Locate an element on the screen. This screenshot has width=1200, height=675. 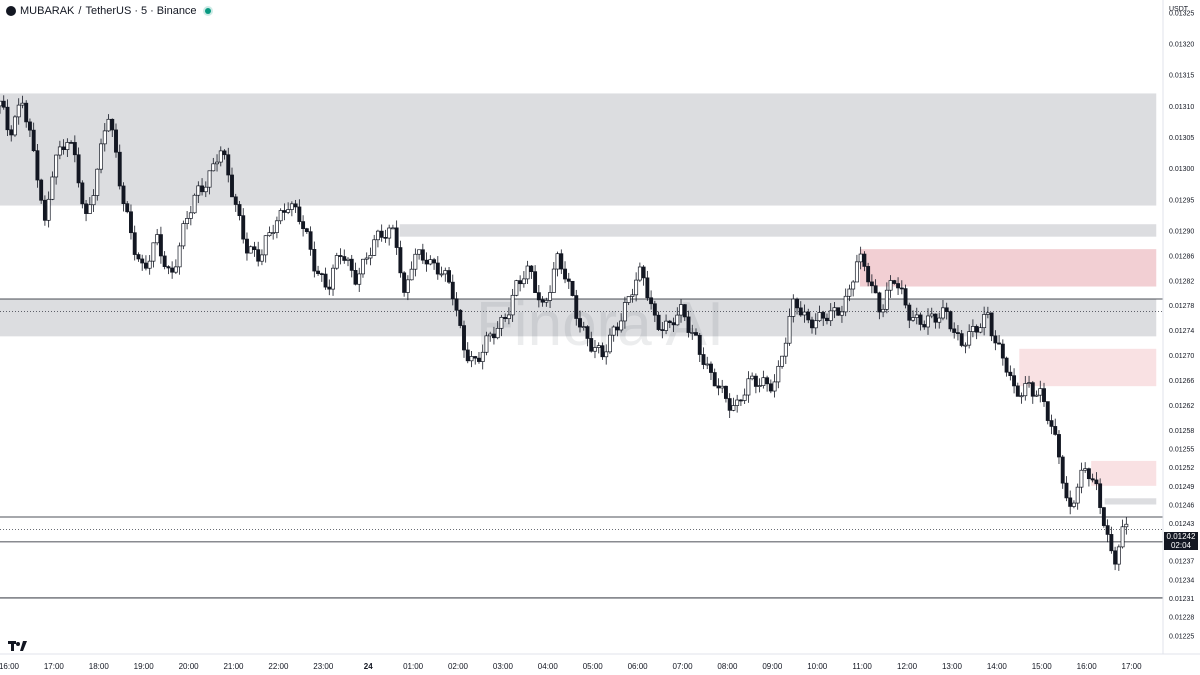
x-tick-label: 20:00 is located at coordinates (189, 666).